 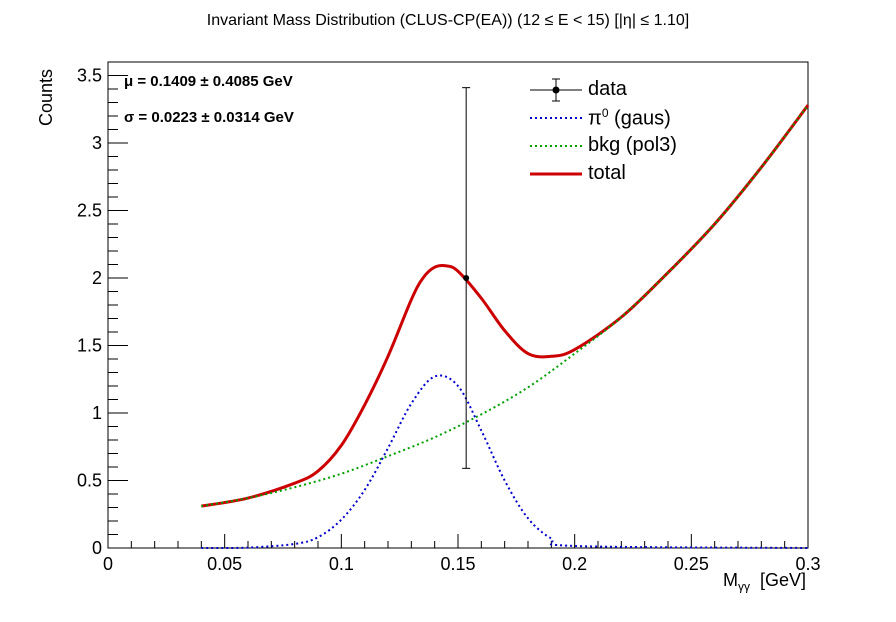 I want to click on x-tick-label: 0.1, so click(x=341, y=564).